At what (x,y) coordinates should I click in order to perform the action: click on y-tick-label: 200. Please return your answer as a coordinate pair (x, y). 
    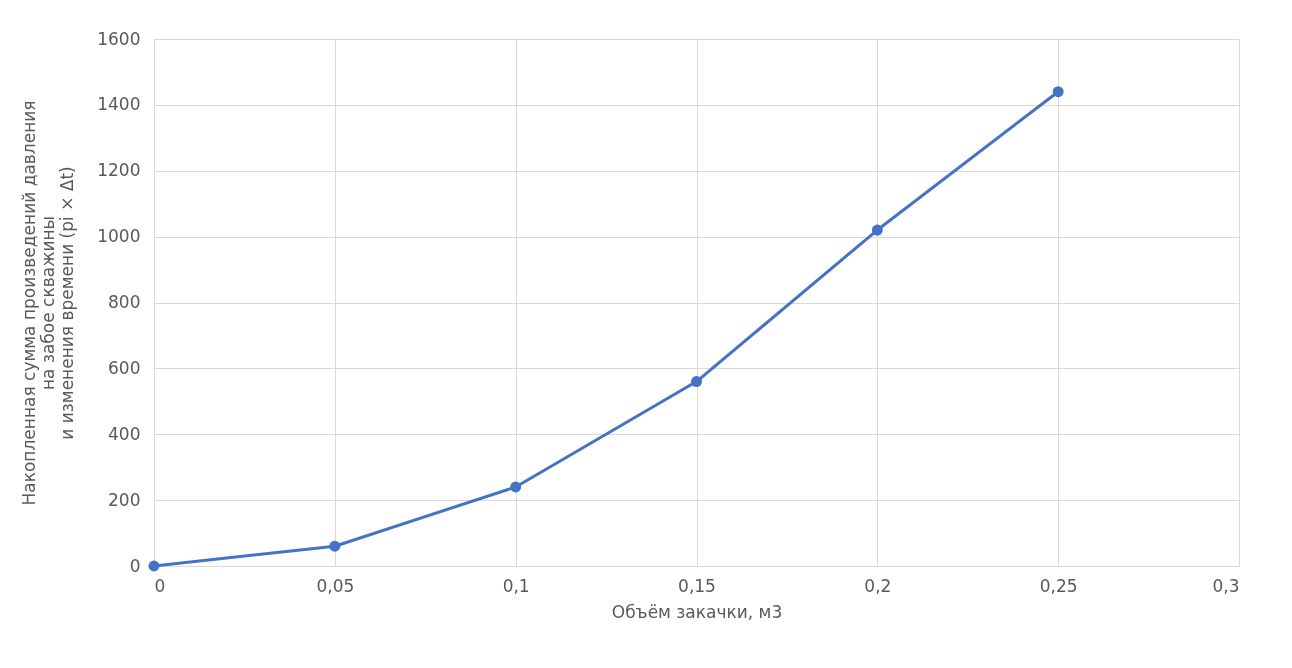
    Looking at the image, I should click on (124, 499).